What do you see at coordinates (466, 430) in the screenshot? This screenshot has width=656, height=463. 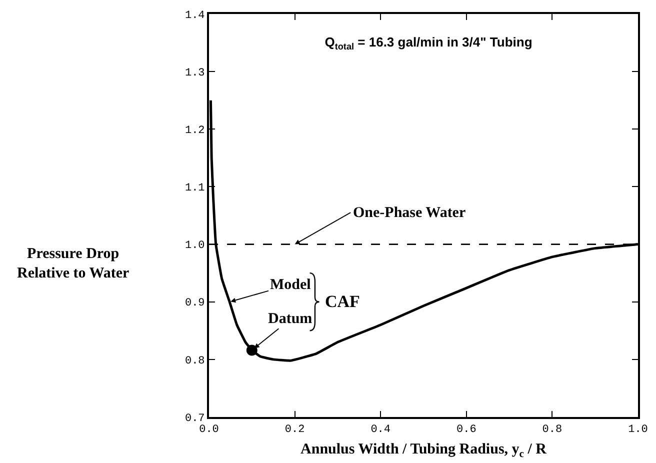 I see `x-tick-label: 0.6` at bounding box center [466, 430].